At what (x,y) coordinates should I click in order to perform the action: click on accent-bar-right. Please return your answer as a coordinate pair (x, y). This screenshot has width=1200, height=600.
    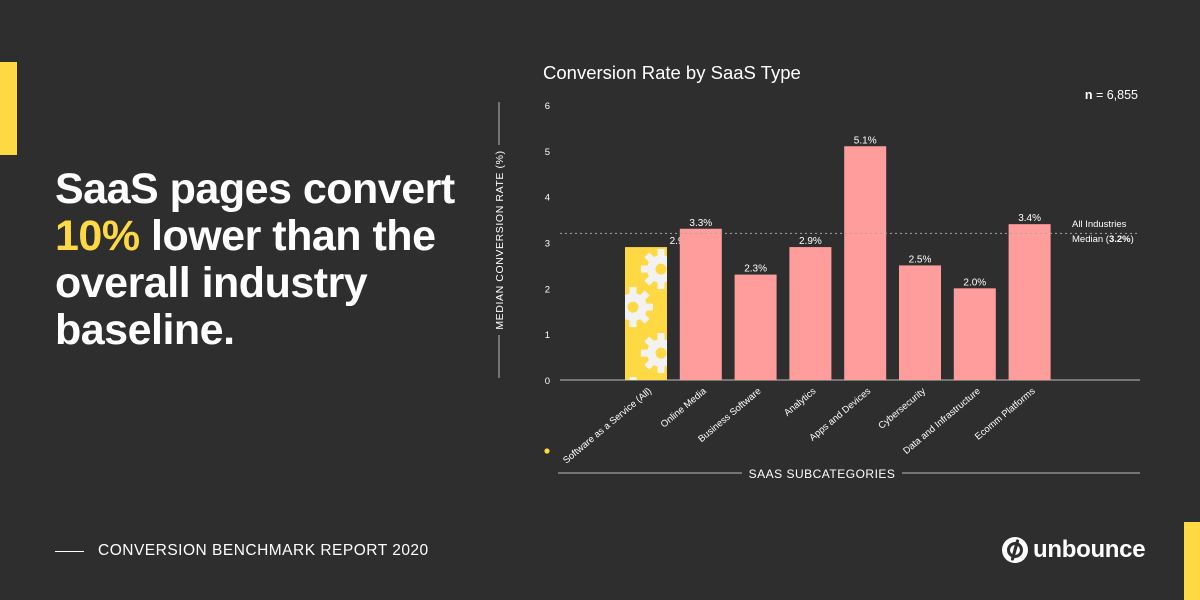
    Looking at the image, I should click on (1192, 561).